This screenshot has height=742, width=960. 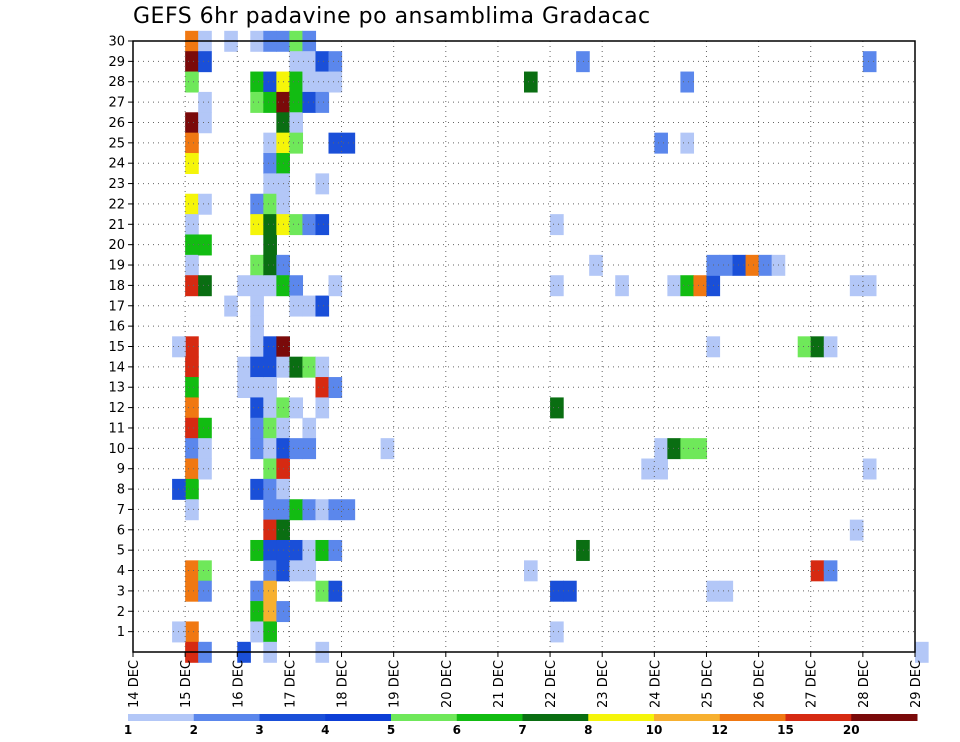 What do you see at coordinates (116, 143) in the screenshot?
I see `y-tick-label: 25` at bounding box center [116, 143].